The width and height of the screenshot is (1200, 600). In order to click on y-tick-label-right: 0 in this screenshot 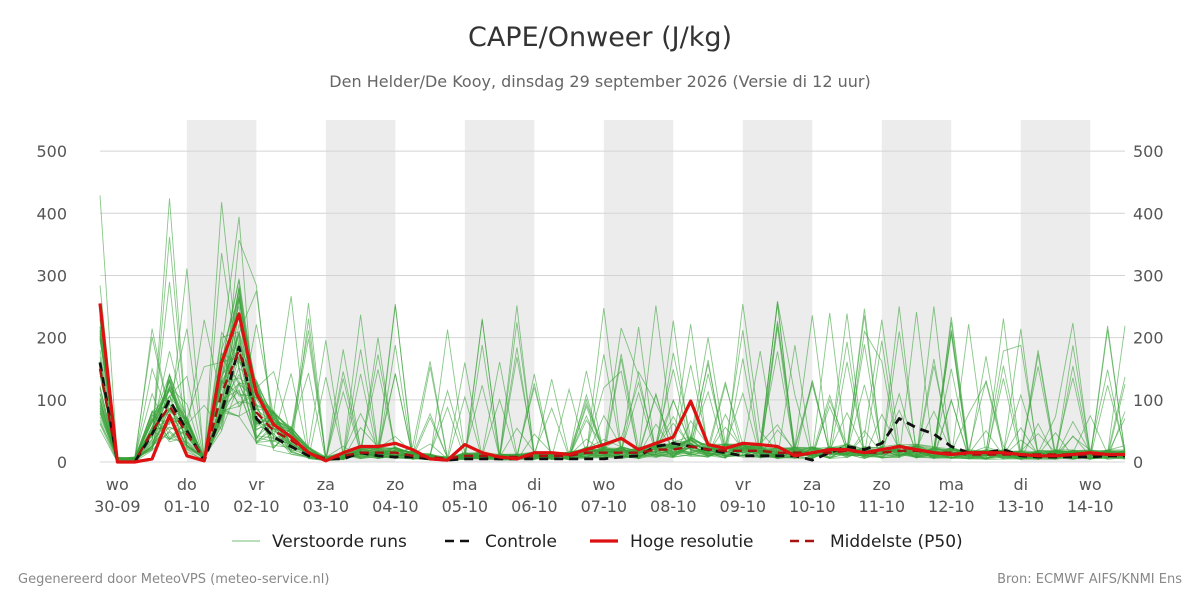, I will do `click(1138, 462)`.